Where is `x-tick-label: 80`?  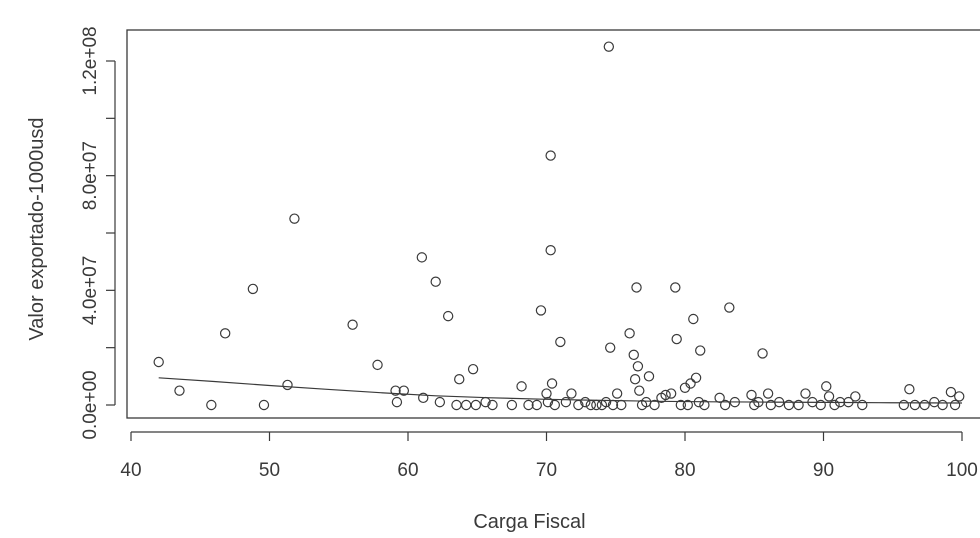 x-tick-label: 80 is located at coordinates (684, 470).